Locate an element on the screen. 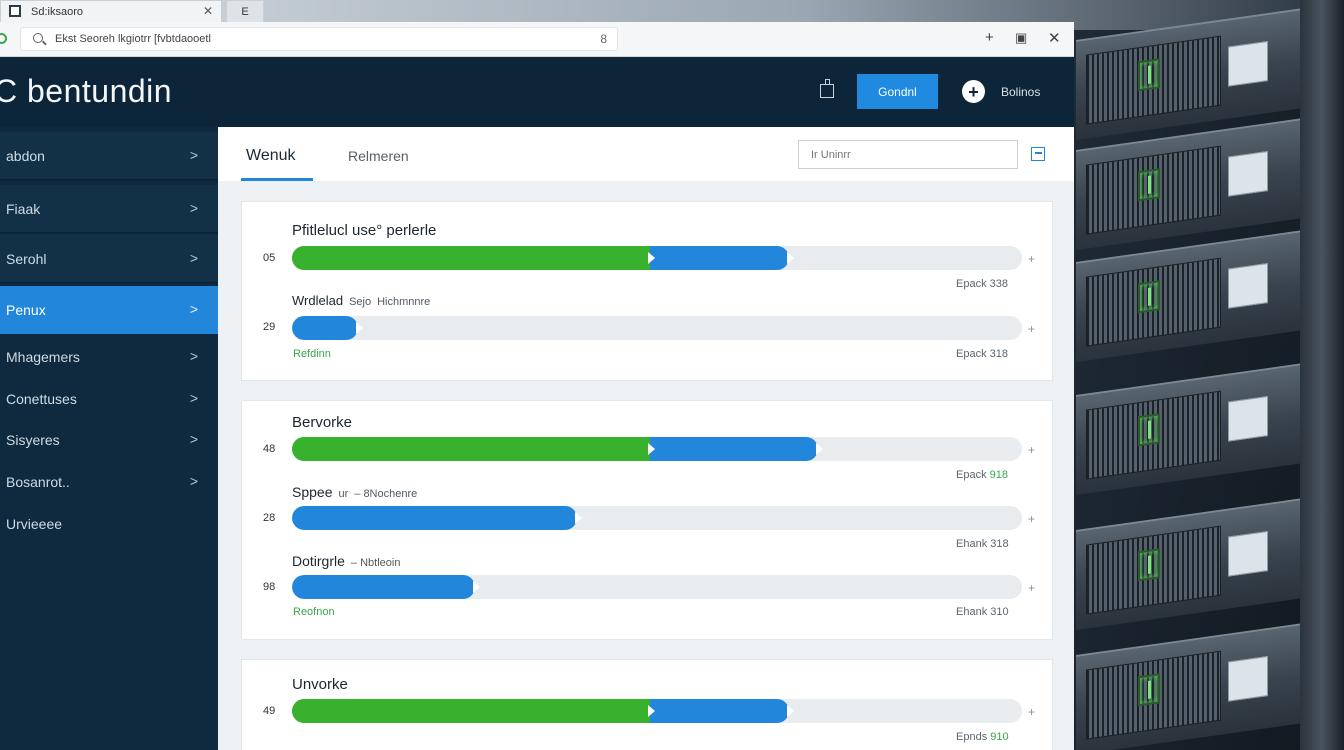  export-icon is located at coordinates (1038, 154).